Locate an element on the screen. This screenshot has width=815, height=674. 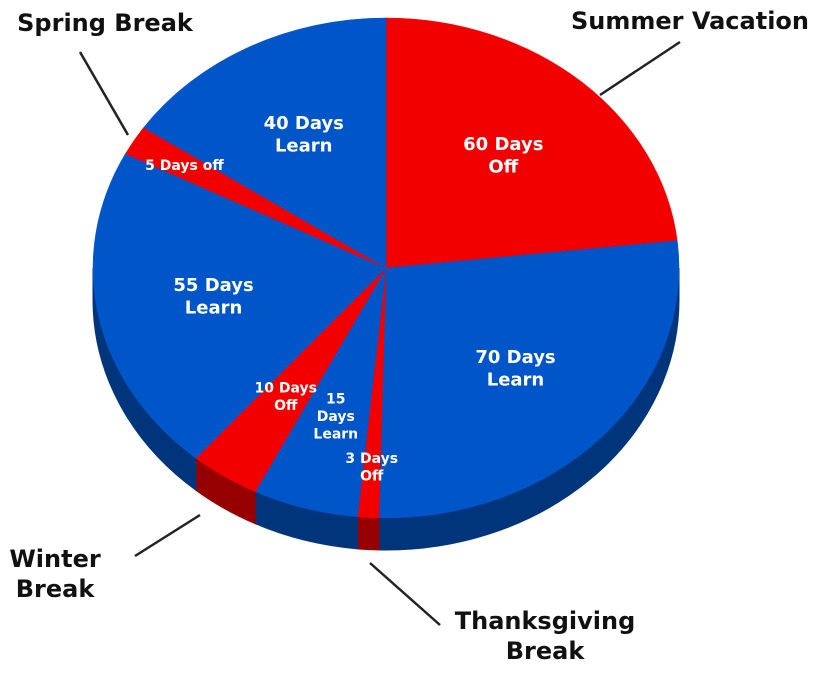
slice-label: 10 Days Off is located at coordinates (286, 398).